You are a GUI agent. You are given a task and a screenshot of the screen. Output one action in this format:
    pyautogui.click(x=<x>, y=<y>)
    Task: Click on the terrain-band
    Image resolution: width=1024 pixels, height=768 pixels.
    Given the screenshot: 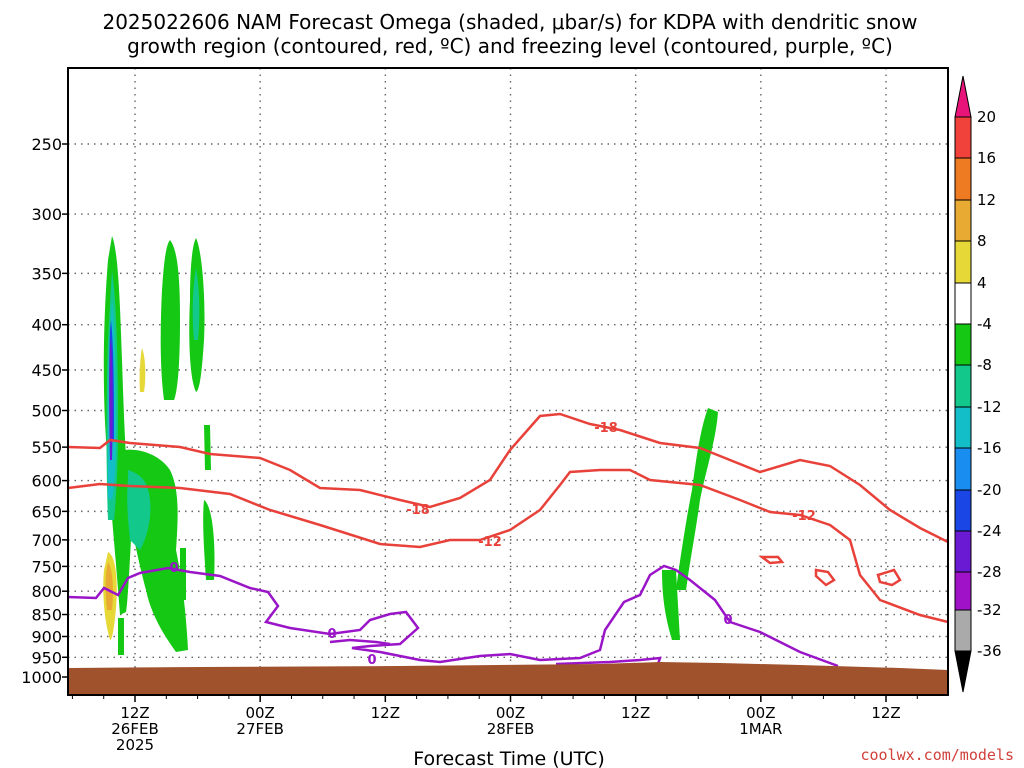 What is the action you would take?
    pyautogui.click(x=508, y=678)
    